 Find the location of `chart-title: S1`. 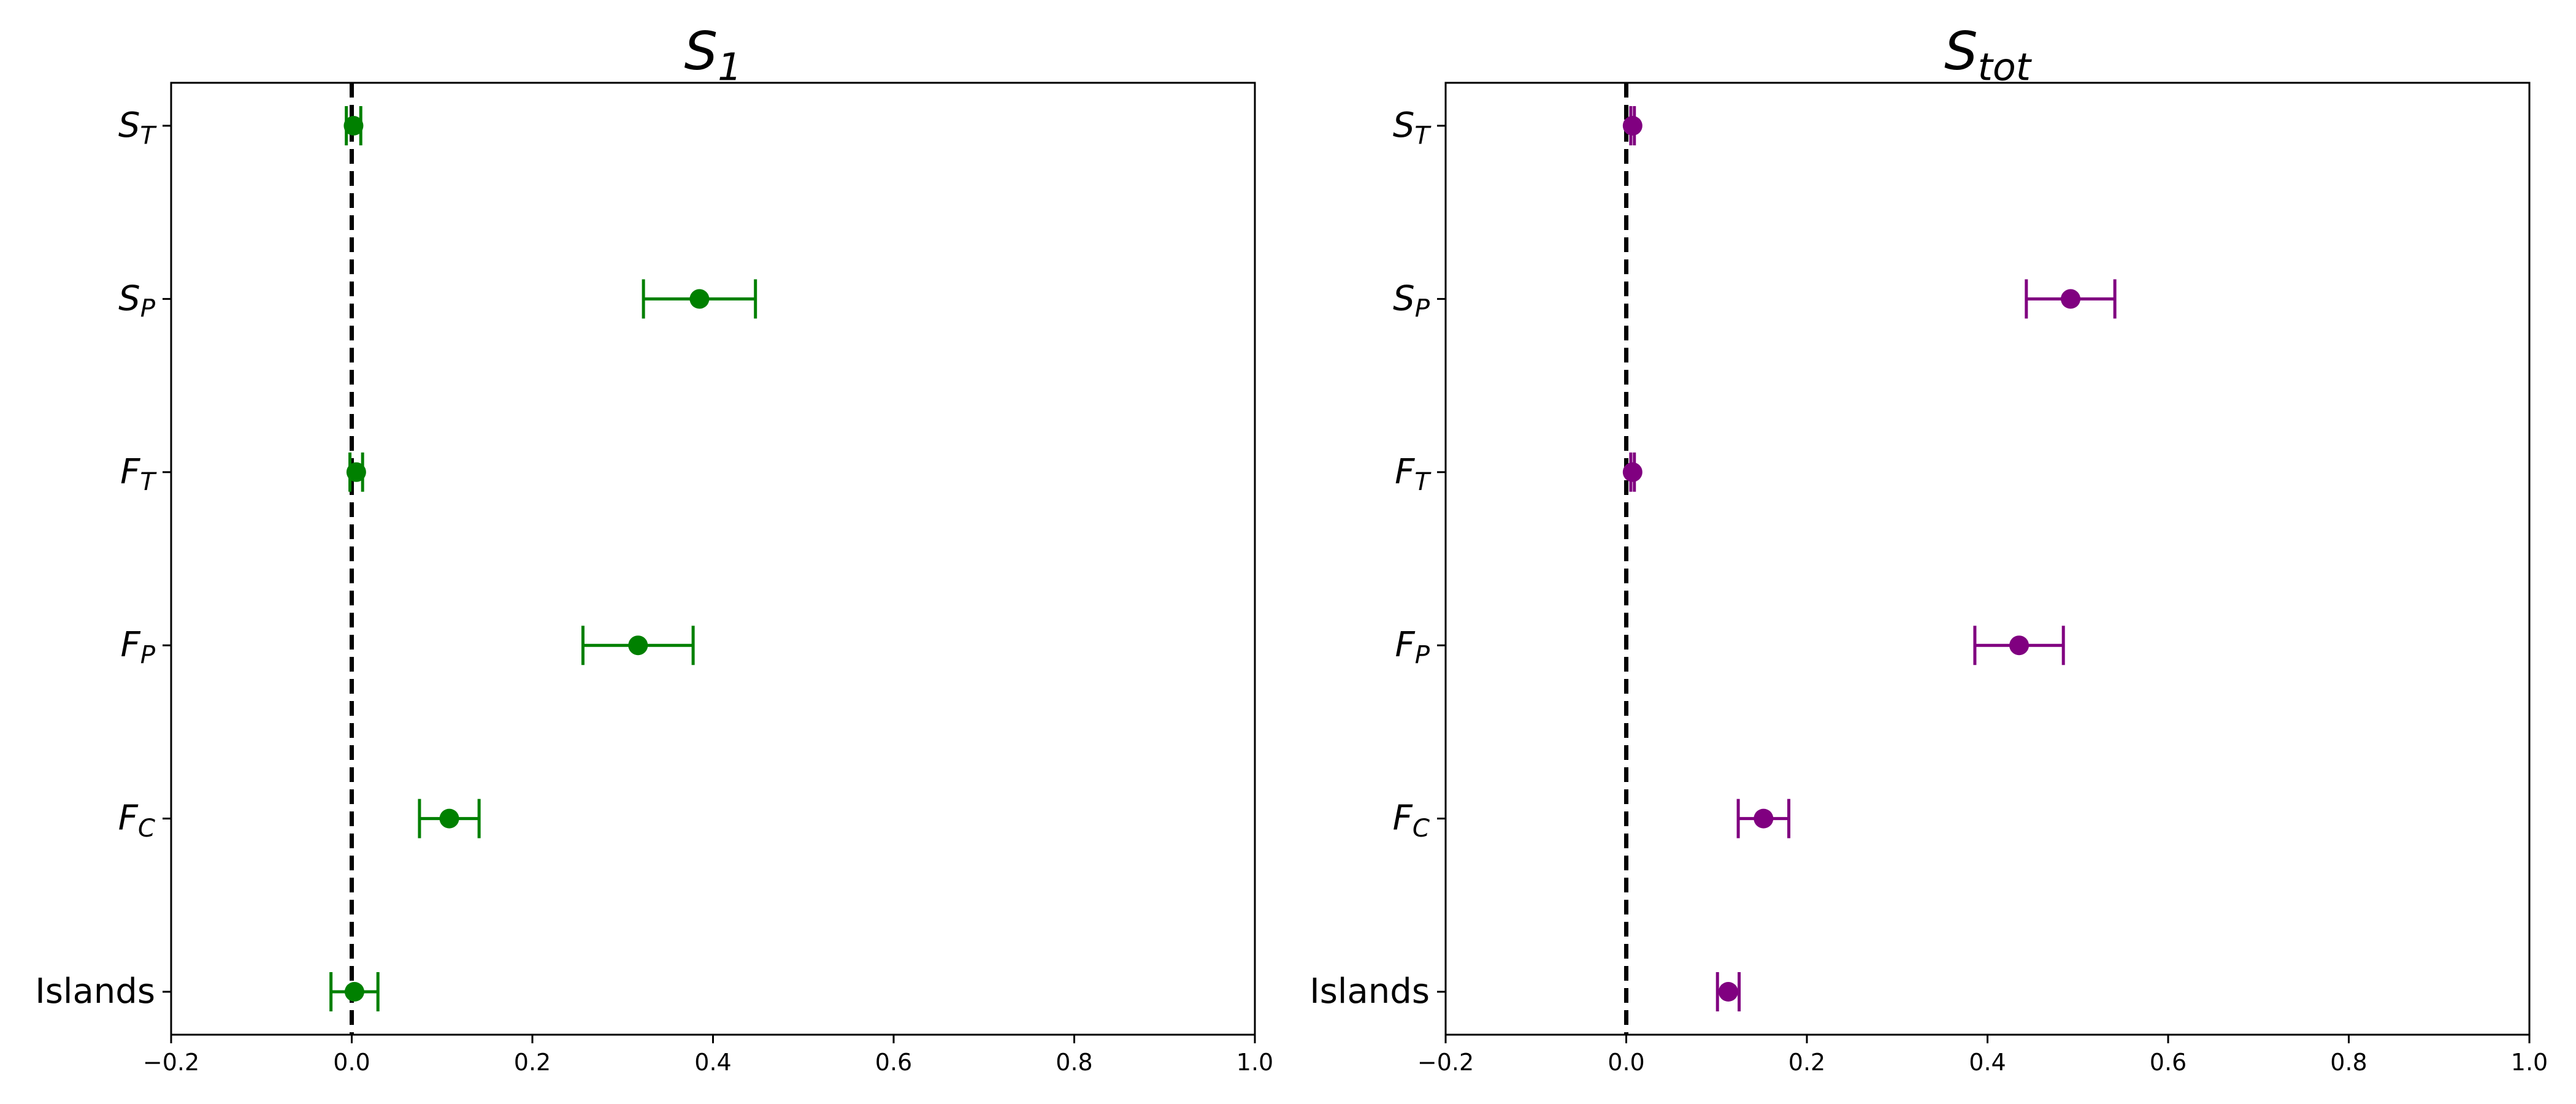

chart-title: S1 is located at coordinates (713, 55).